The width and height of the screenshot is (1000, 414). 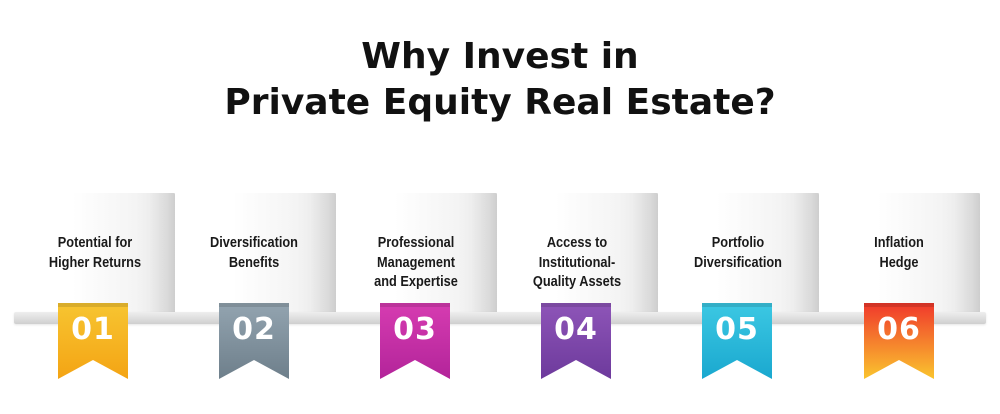 What do you see at coordinates (737, 329) in the screenshot?
I see `step-number-5: 05` at bounding box center [737, 329].